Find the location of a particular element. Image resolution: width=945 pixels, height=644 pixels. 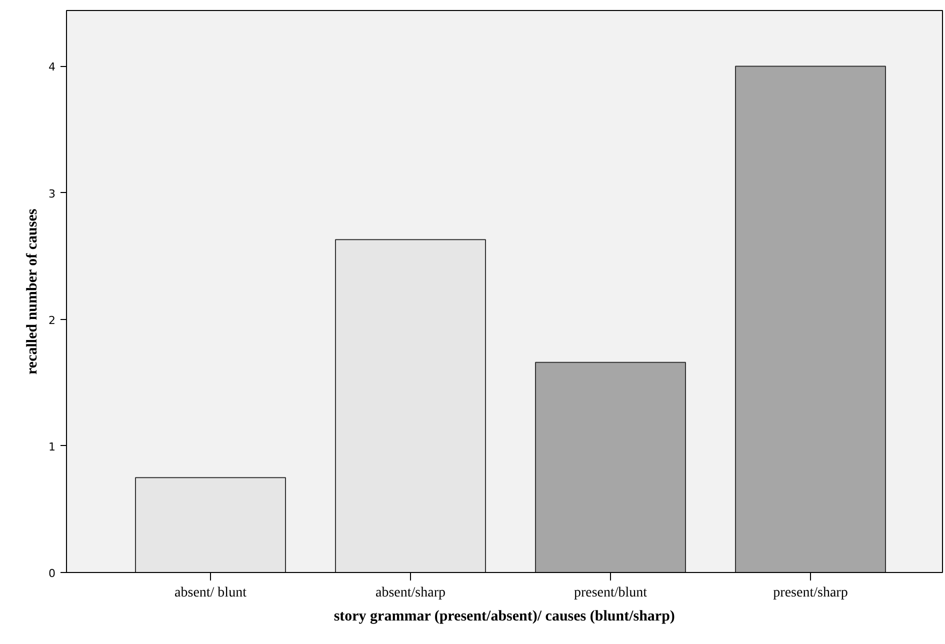

x-tick-label: present/blunt is located at coordinates (611, 593).